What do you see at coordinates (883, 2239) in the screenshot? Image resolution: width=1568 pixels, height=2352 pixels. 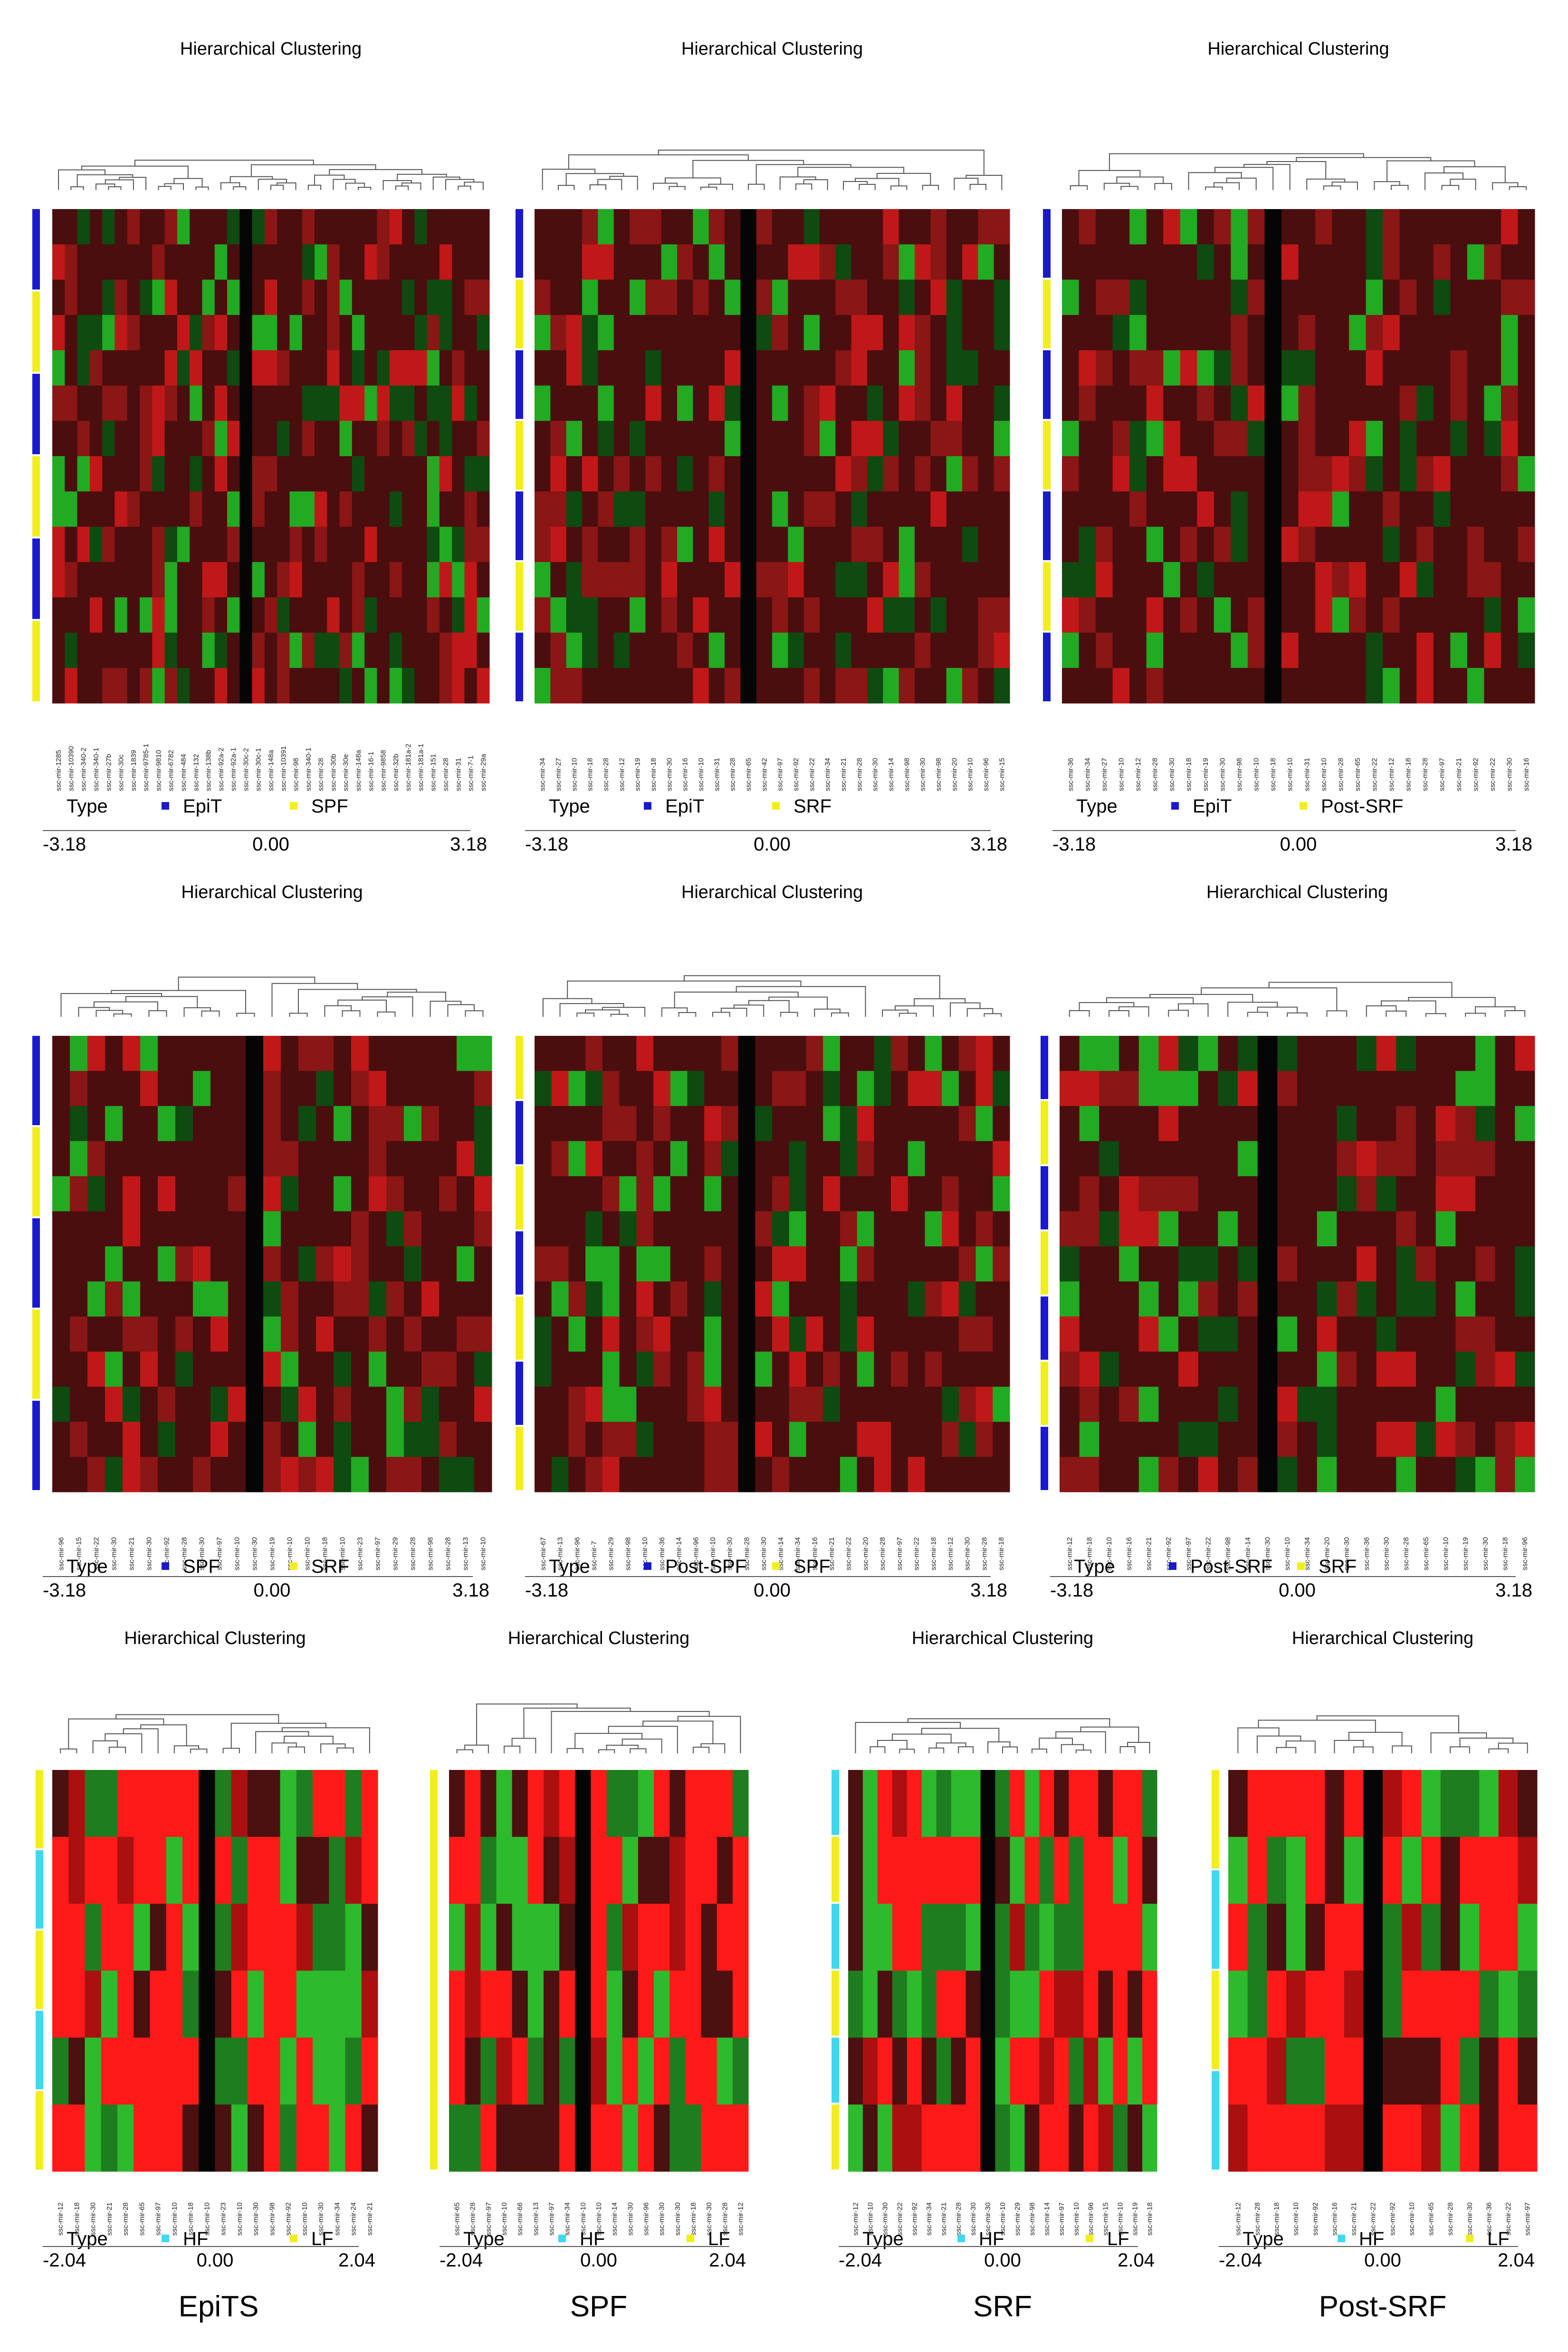 I see `type-label: Type` at bounding box center [883, 2239].